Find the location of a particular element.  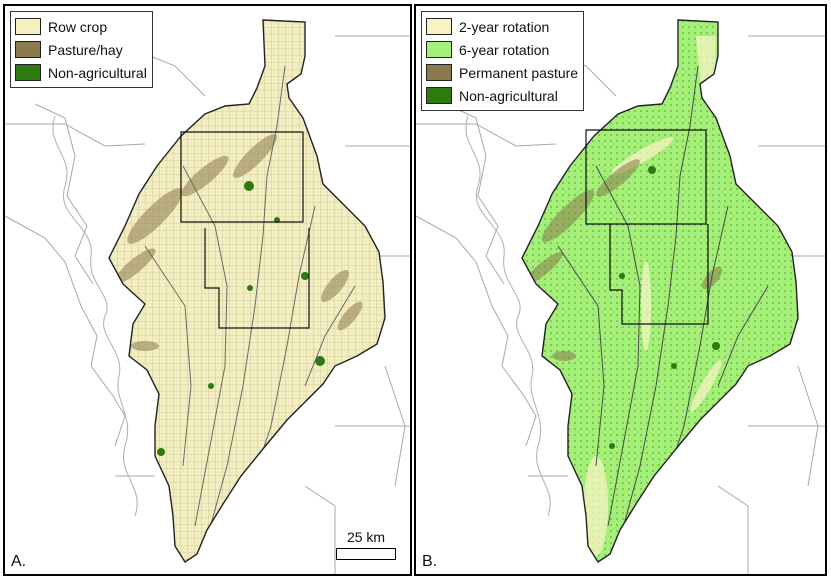

legend-label: 2-year rotation is located at coordinates (504, 26).